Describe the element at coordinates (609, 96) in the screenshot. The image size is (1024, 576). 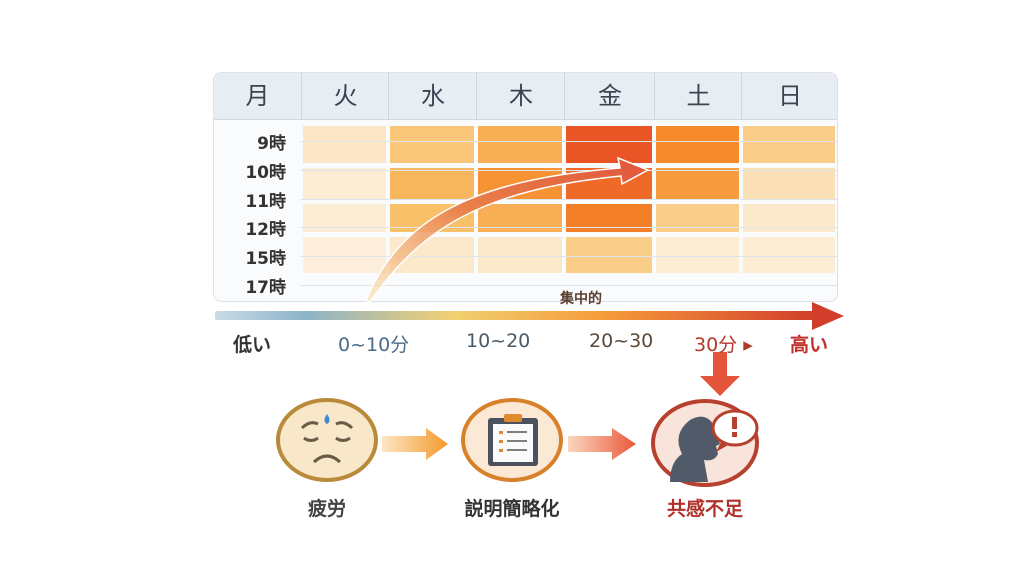
I see `day-header-4: 金` at that location.